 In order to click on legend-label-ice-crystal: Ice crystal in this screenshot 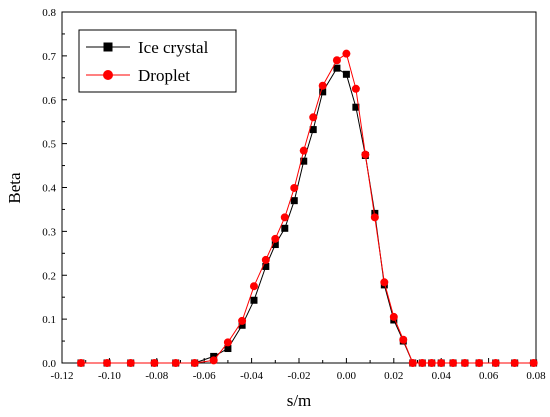, I will do `click(173, 47)`.